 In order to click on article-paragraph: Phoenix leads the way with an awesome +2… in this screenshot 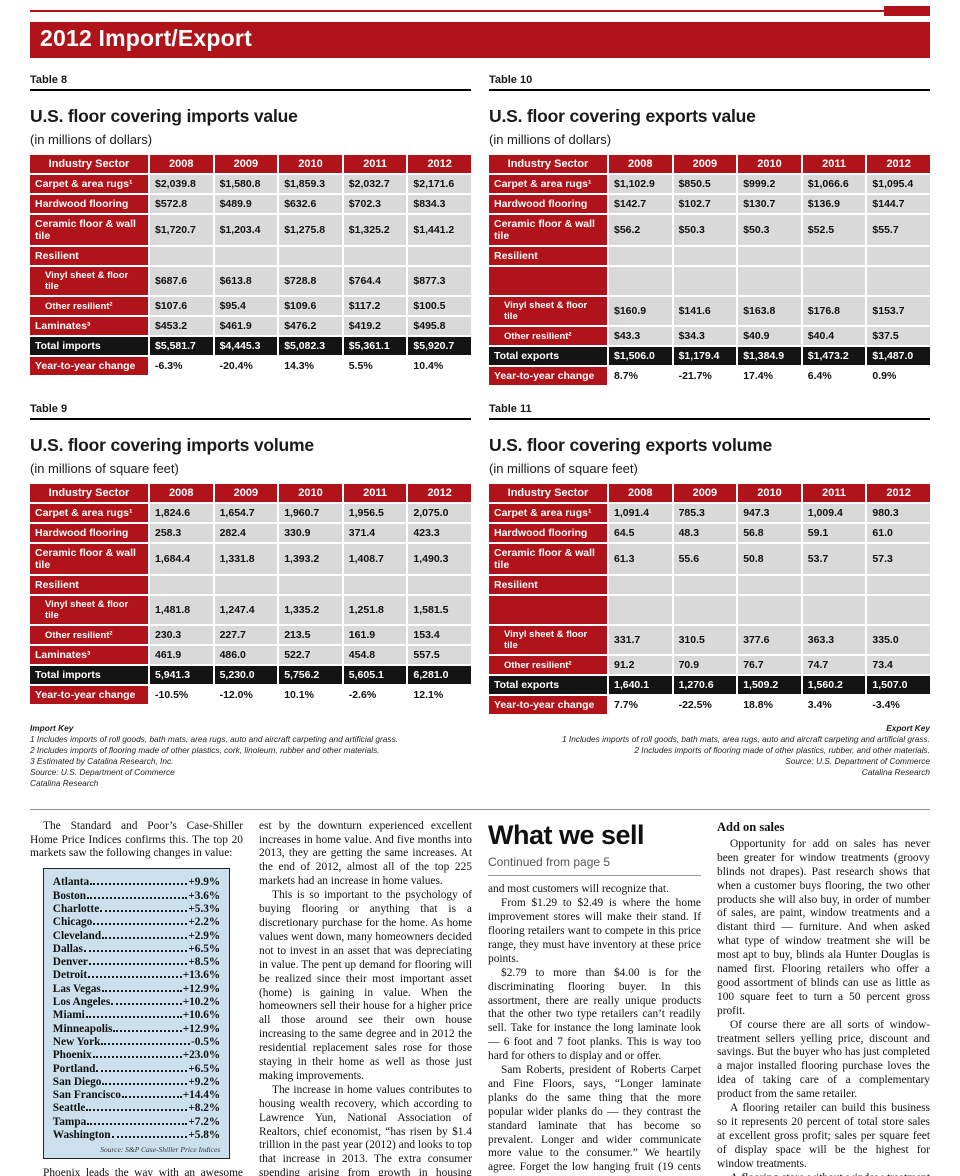, I will do `click(143, 1171)`.